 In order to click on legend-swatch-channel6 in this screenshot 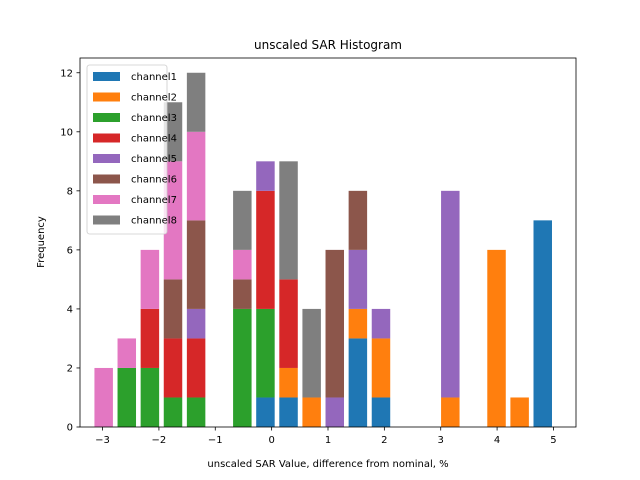, I will do `click(106, 179)`.